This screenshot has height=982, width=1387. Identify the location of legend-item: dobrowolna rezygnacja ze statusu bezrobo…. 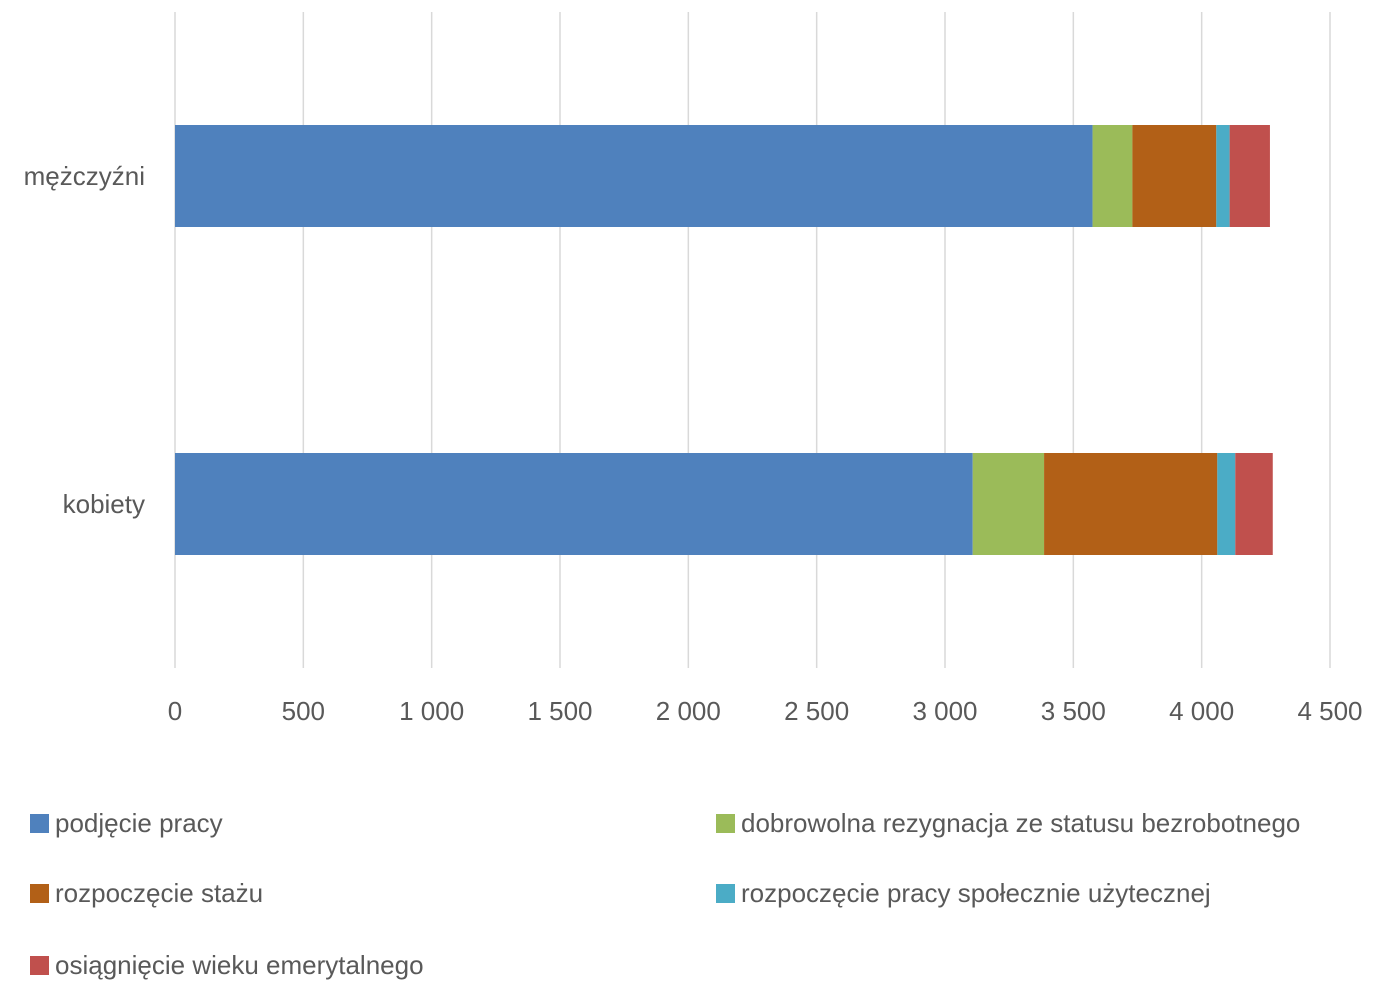
(1008, 823).